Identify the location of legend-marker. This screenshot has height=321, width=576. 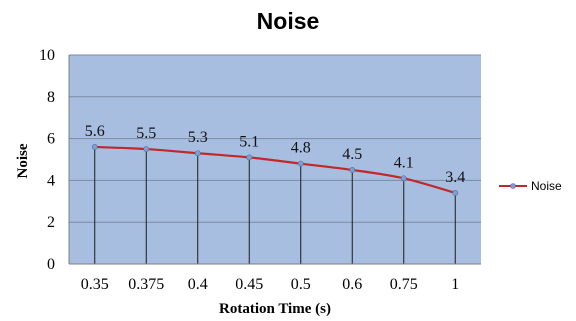
(513, 186).